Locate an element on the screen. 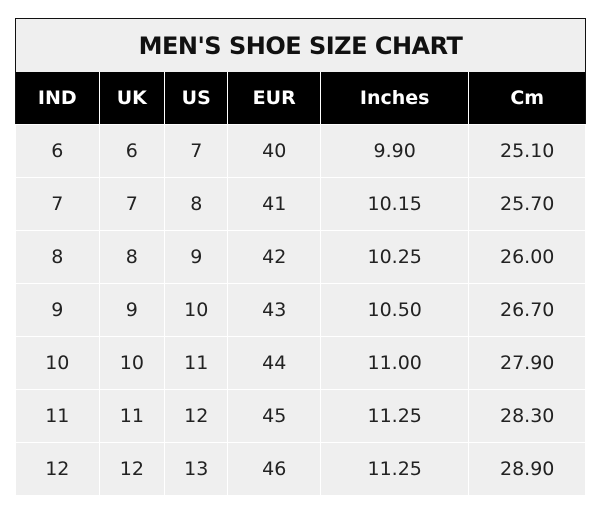 This screenshot has width=605, height=521. table-cell: 43 is located at coordinates (274, 310).